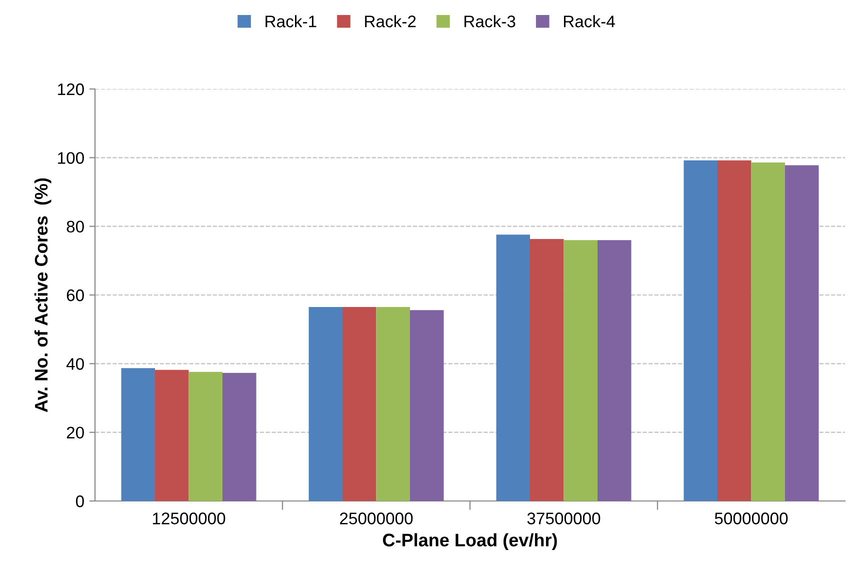  I want to click on legend-label: Rack-2, so click(390, 21).